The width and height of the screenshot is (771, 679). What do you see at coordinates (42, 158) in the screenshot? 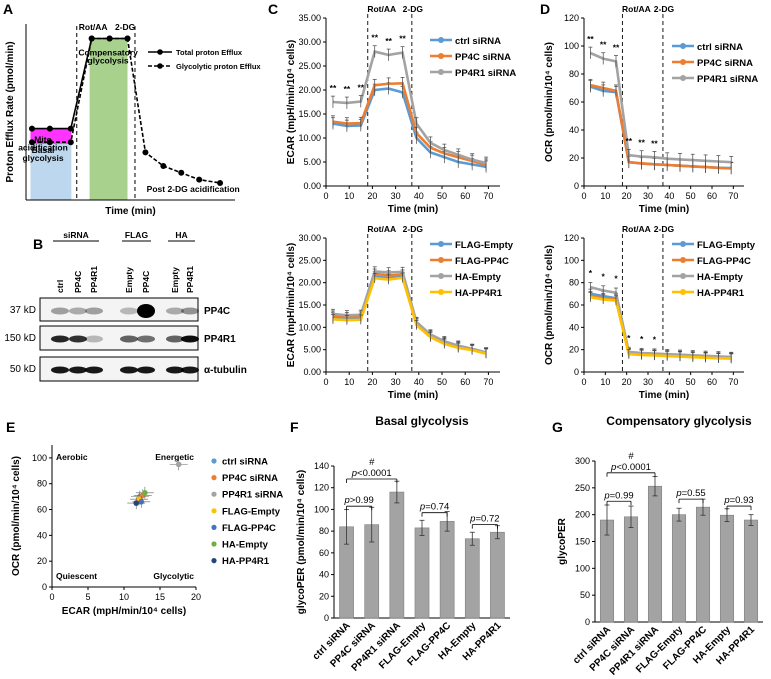
I see `basal-label: glycolysis` at bounding box center [42, 158].